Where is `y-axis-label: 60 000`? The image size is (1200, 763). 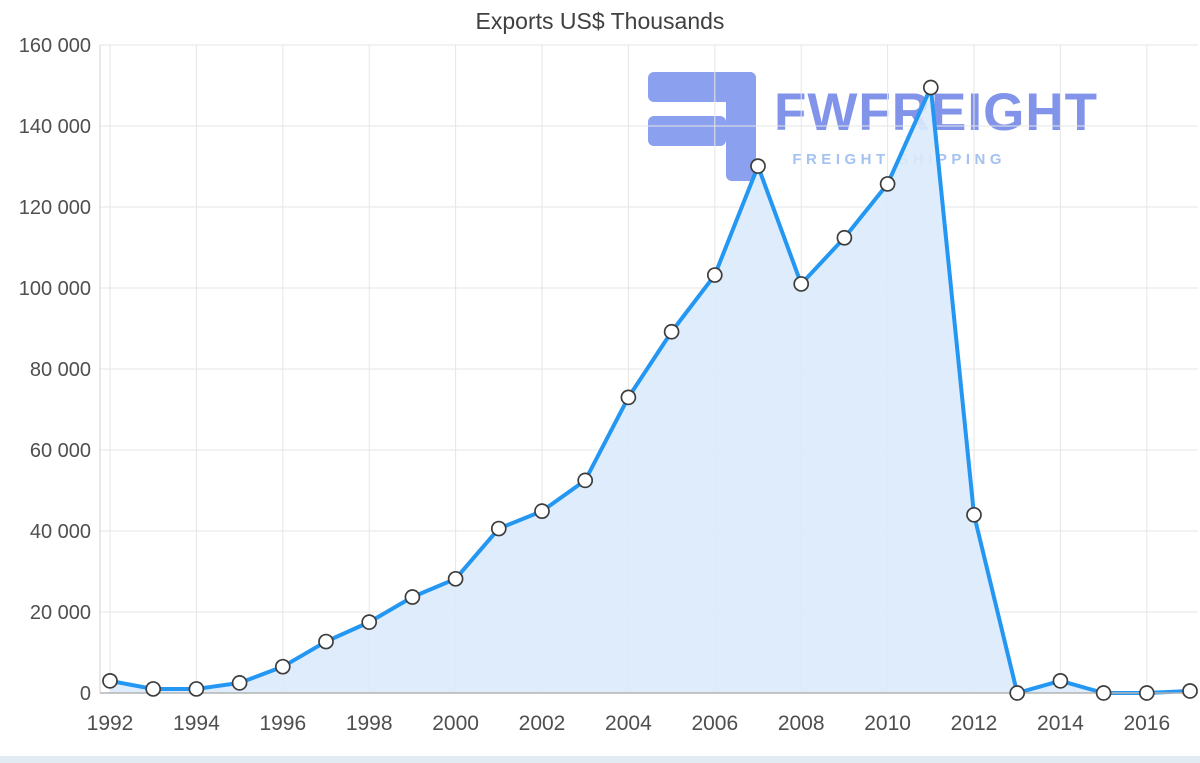 y-axis-label: 60 000 is located at coordinates (60, 451).